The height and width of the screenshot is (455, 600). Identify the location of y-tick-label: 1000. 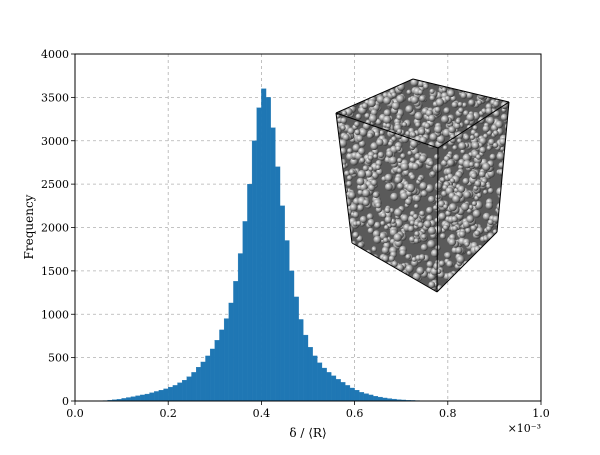
(55, 314).